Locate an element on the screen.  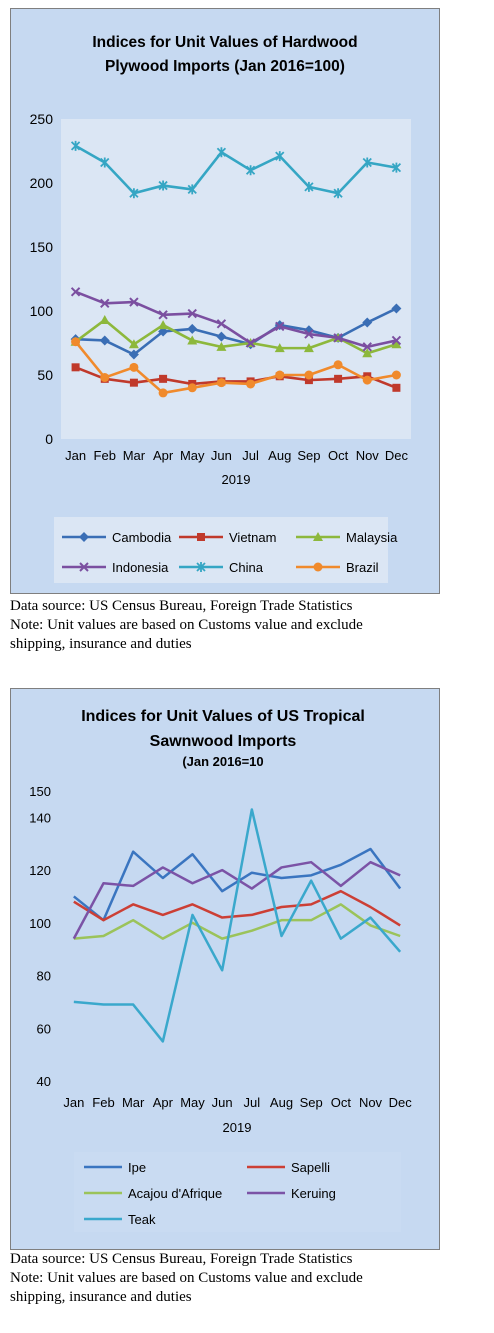
plywood-point-brazil-dec is located at coordinates (396, 375).